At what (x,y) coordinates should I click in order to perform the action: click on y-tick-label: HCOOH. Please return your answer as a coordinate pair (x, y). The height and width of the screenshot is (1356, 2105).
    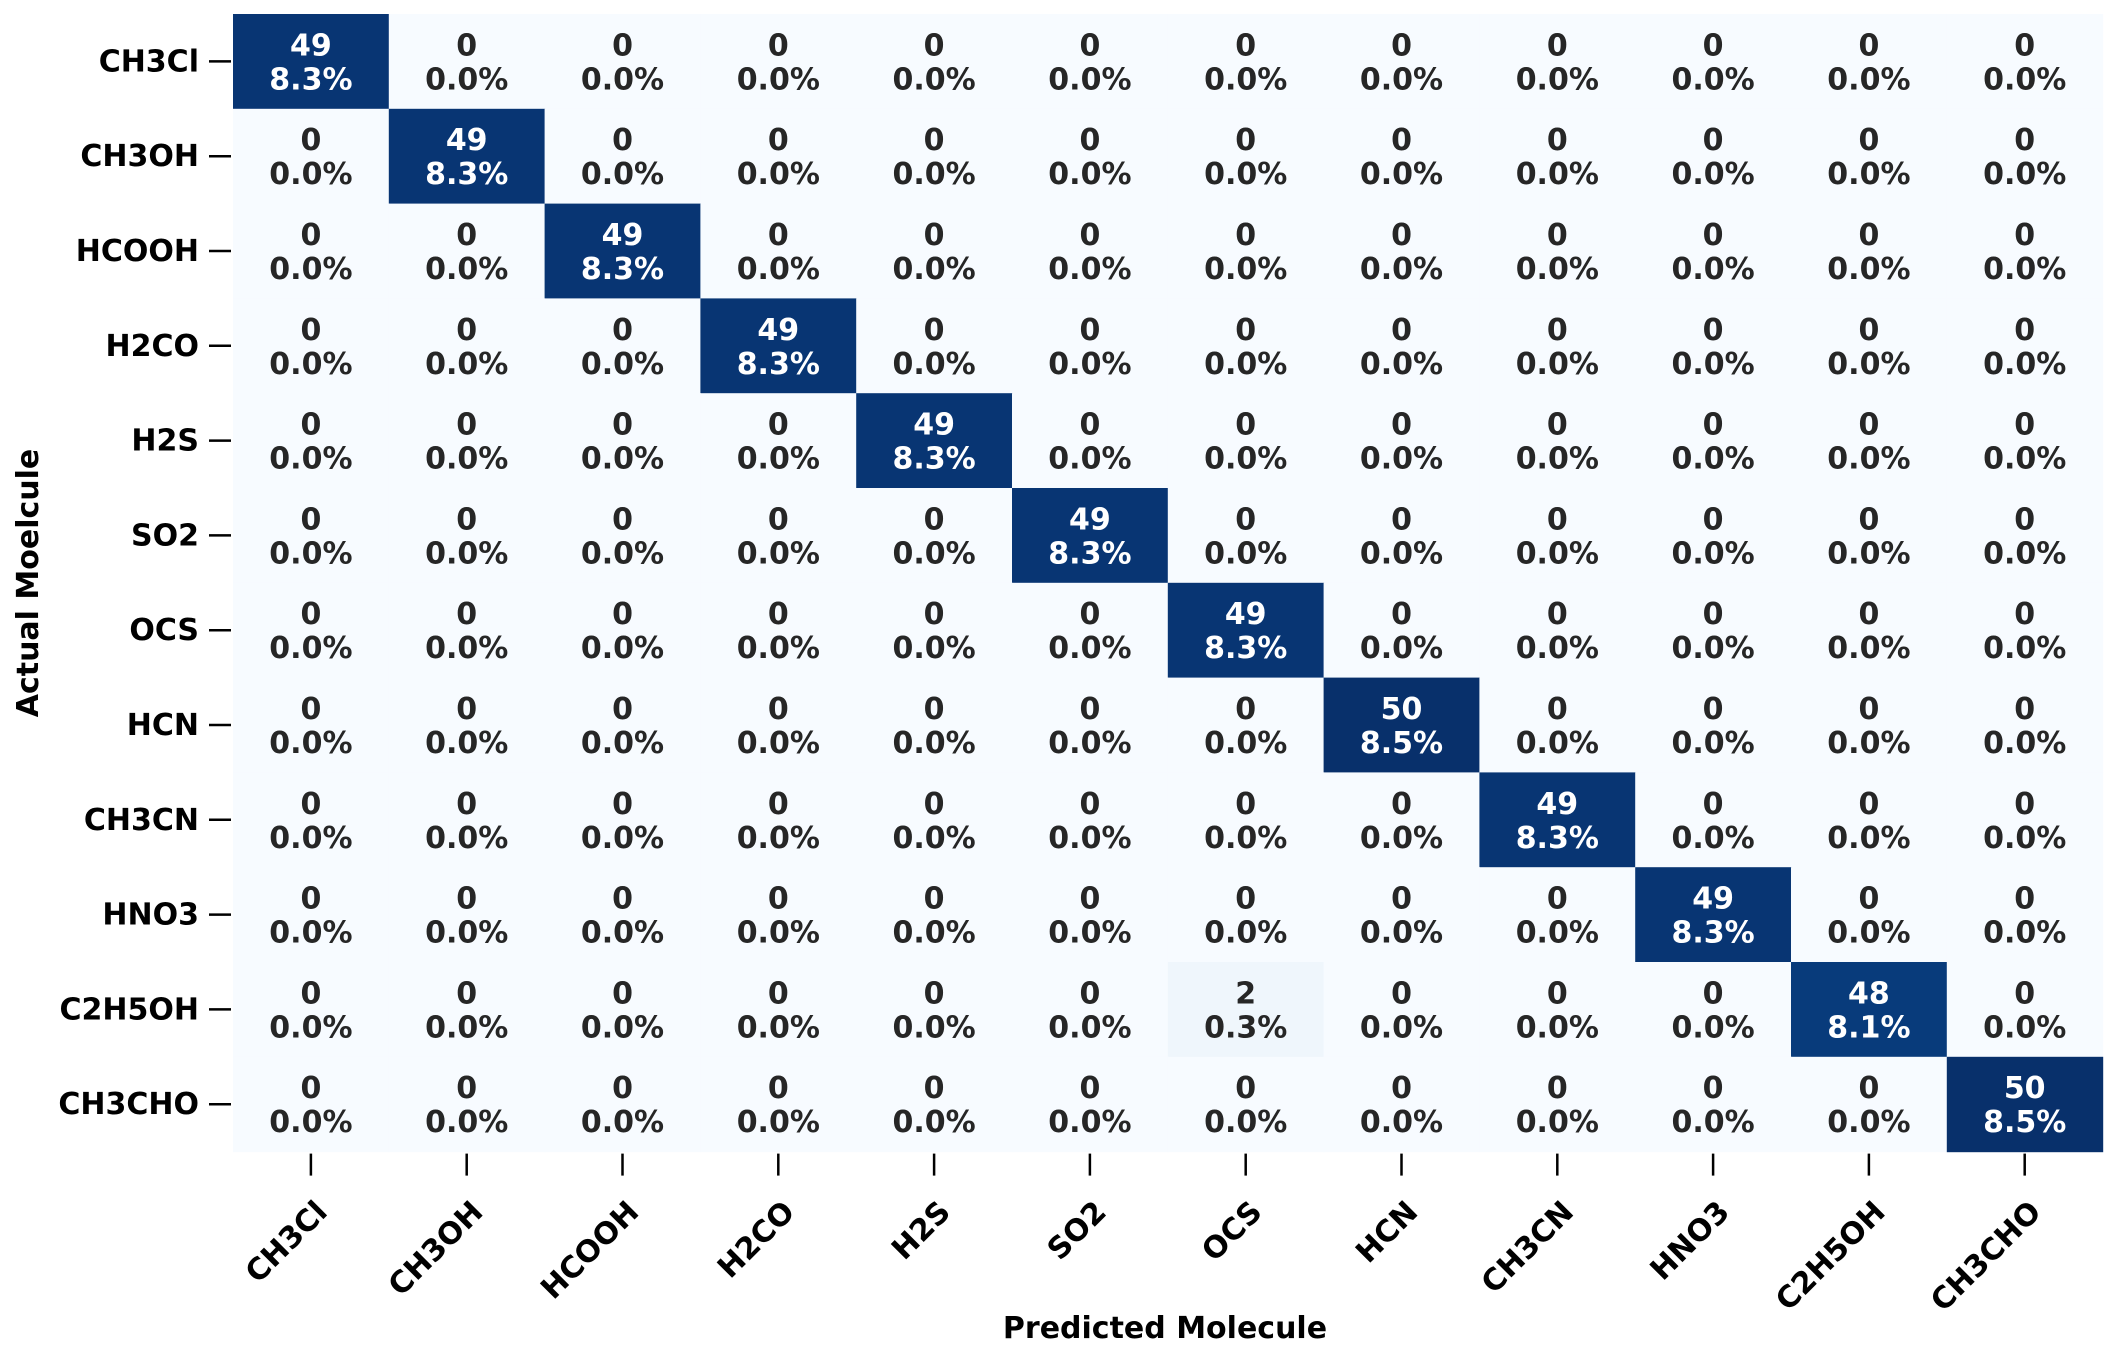
    Looking at the image, I should click on (137, 251).